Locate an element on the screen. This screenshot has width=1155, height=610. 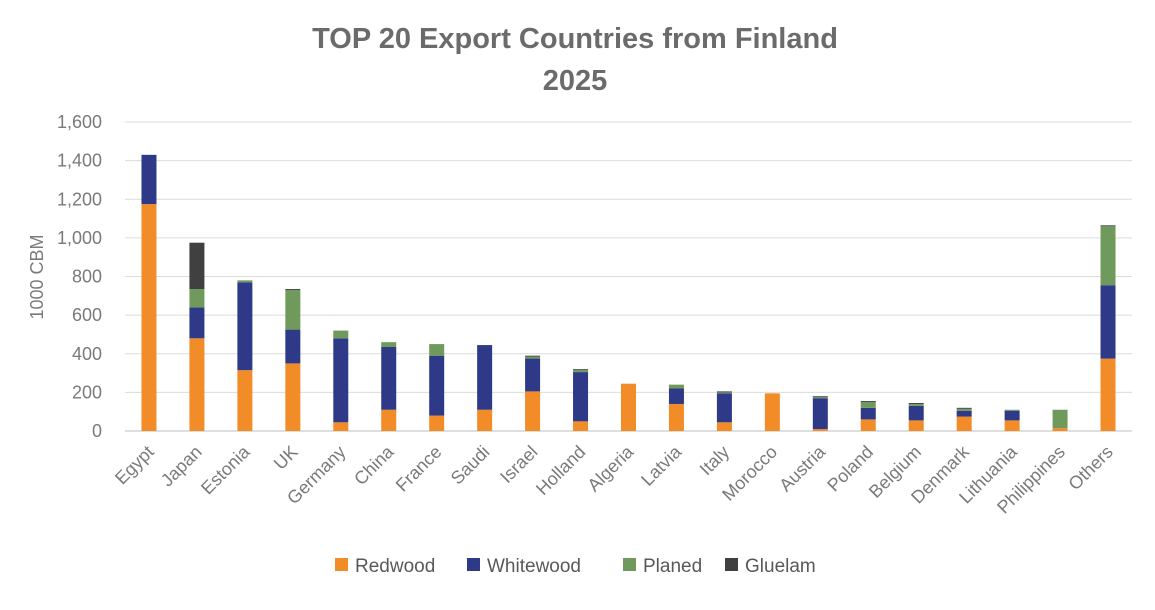
y-tick-label: 0 is located at coordinates (97, 431).